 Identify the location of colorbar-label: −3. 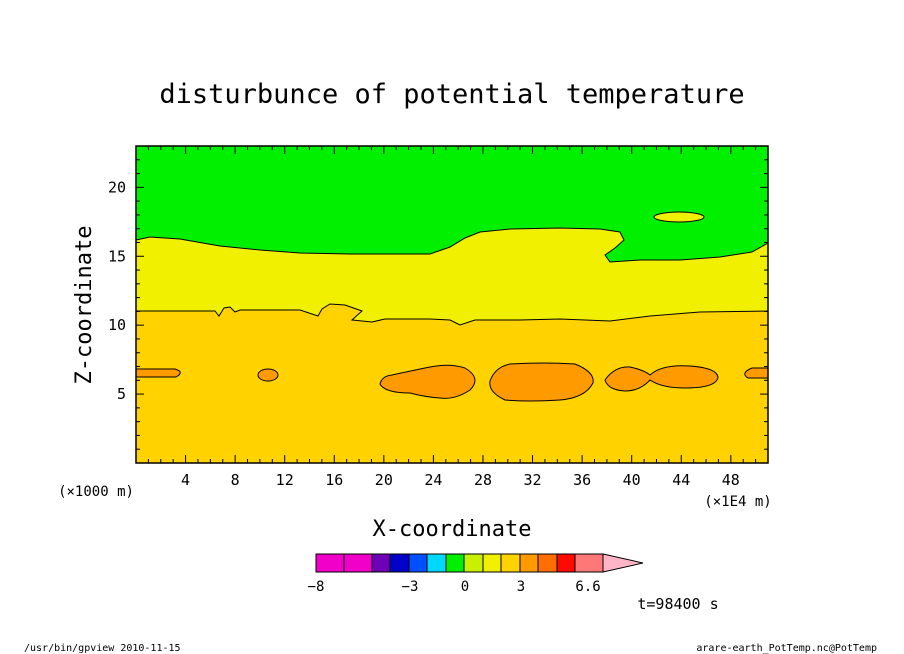
(410, 587).